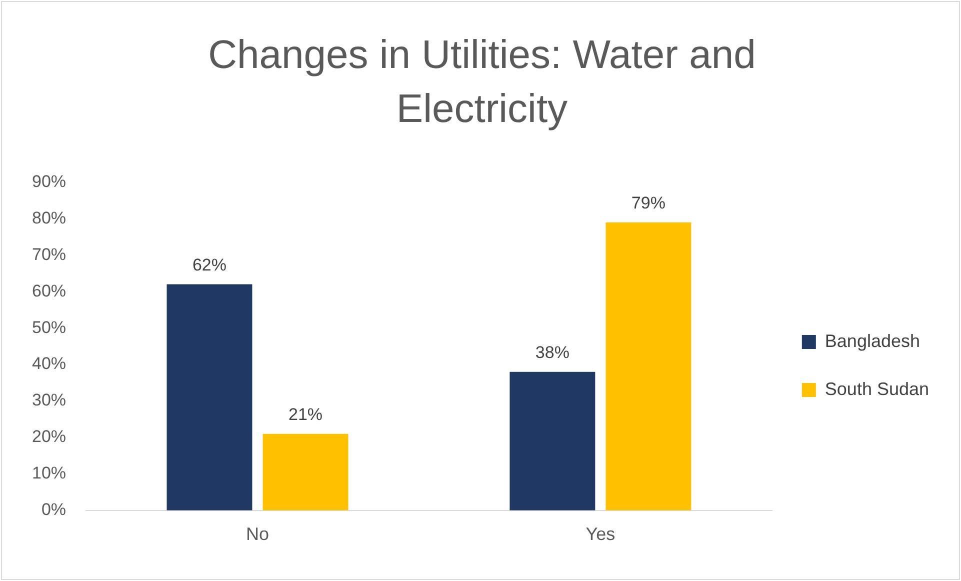 The image size is (961, 581). Describe the element at coordinates (648, 203) in the screenshot. I see `data-label: 79%` at that location.